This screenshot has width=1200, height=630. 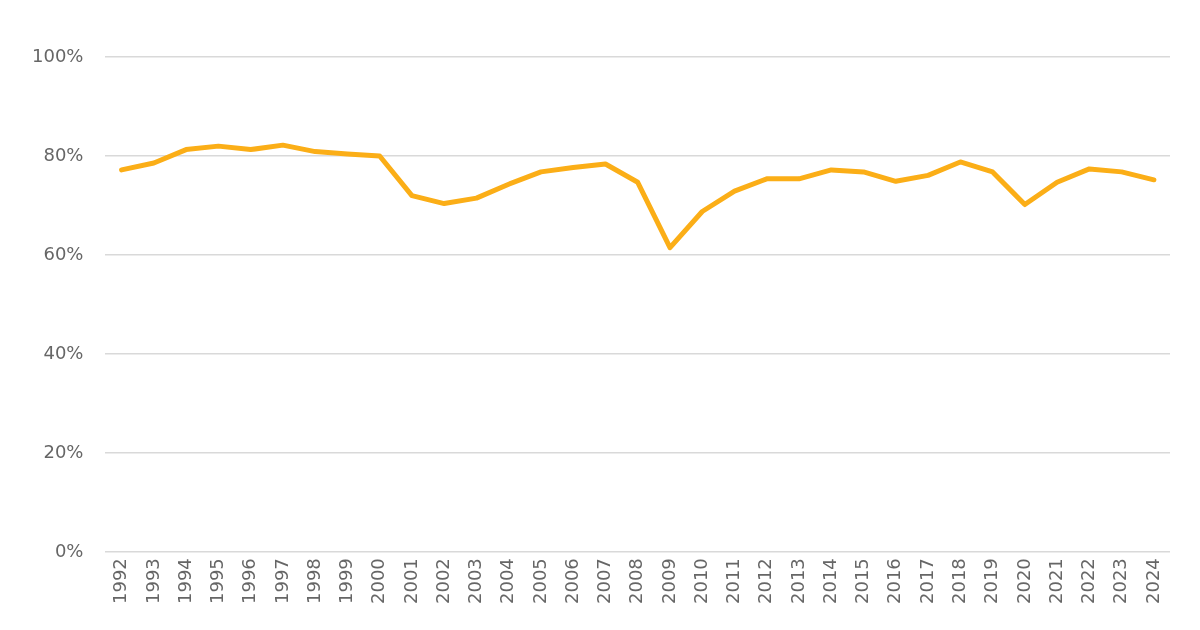 What do you see at coordinates (894, 581) in the screenshot?
I see `x-tick-label: 2016` at bounding box center [894, 581].